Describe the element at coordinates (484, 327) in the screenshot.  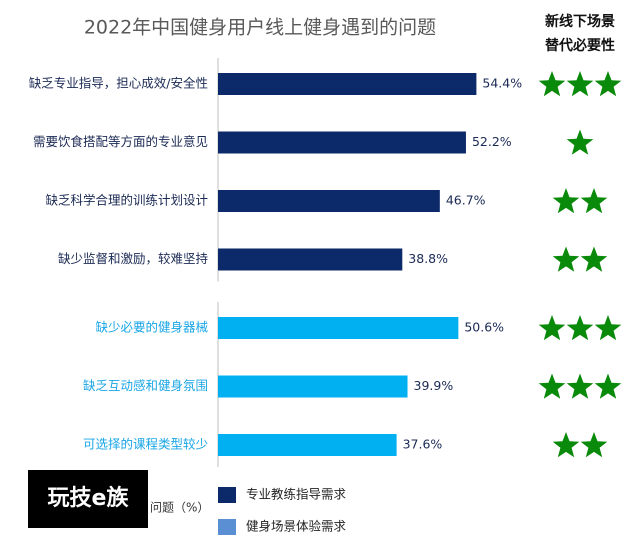
I see `value-label: 50.6%` at that location.